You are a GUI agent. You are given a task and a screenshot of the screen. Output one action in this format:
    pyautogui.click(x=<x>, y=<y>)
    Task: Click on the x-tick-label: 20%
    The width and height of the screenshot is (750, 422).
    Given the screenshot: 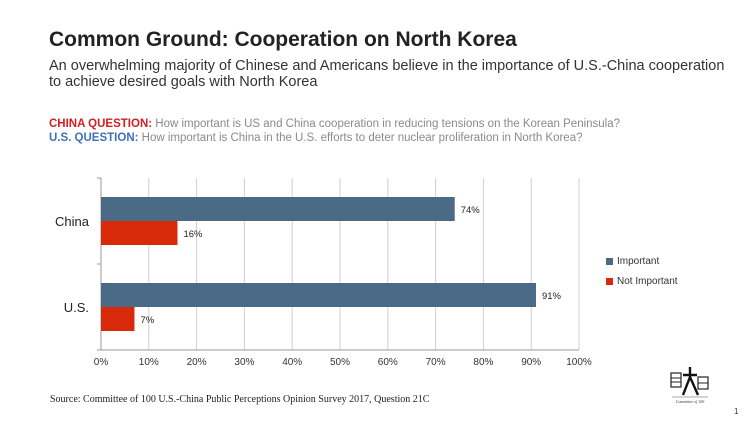 What is the action you would take?
    pyautogui.click(x=197, y=362)
    